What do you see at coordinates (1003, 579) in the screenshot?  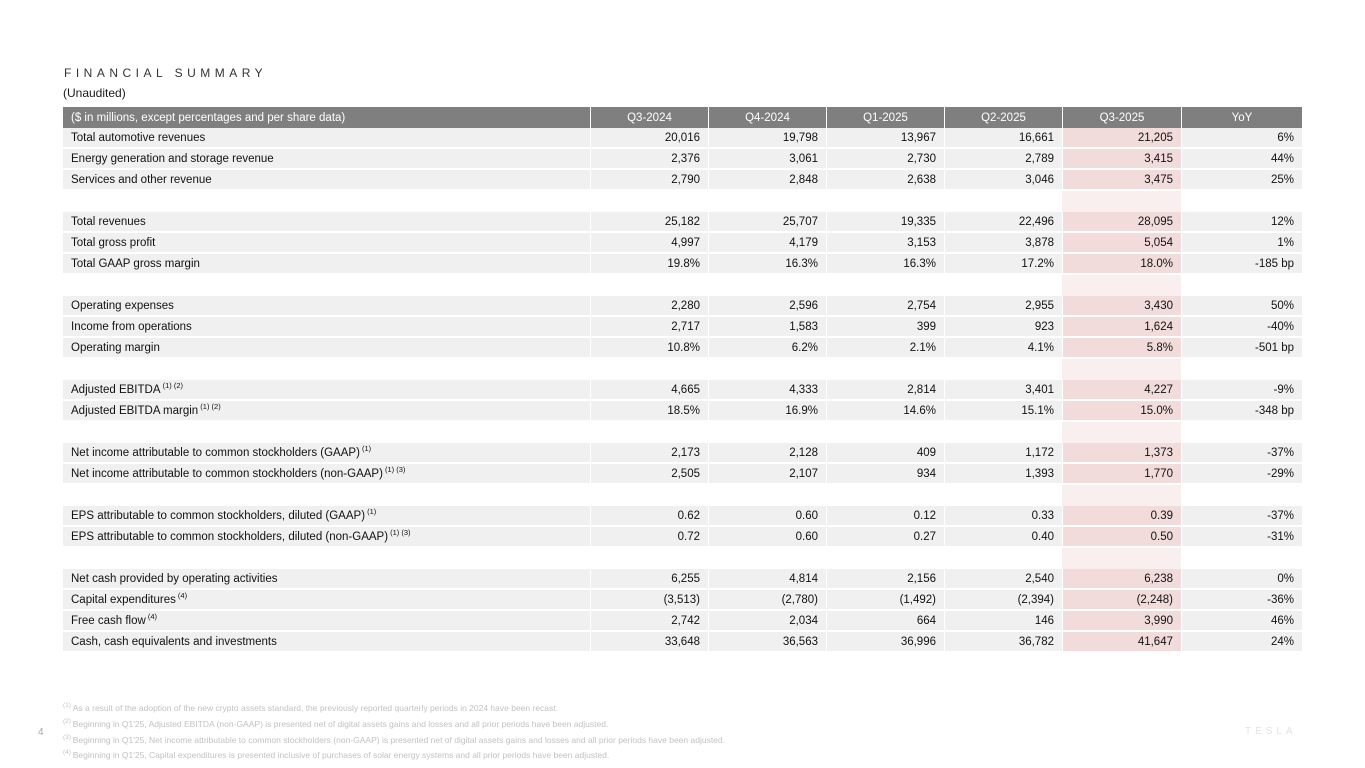 I see `cell-value: 2,540` at bounding box center [1003, 579].